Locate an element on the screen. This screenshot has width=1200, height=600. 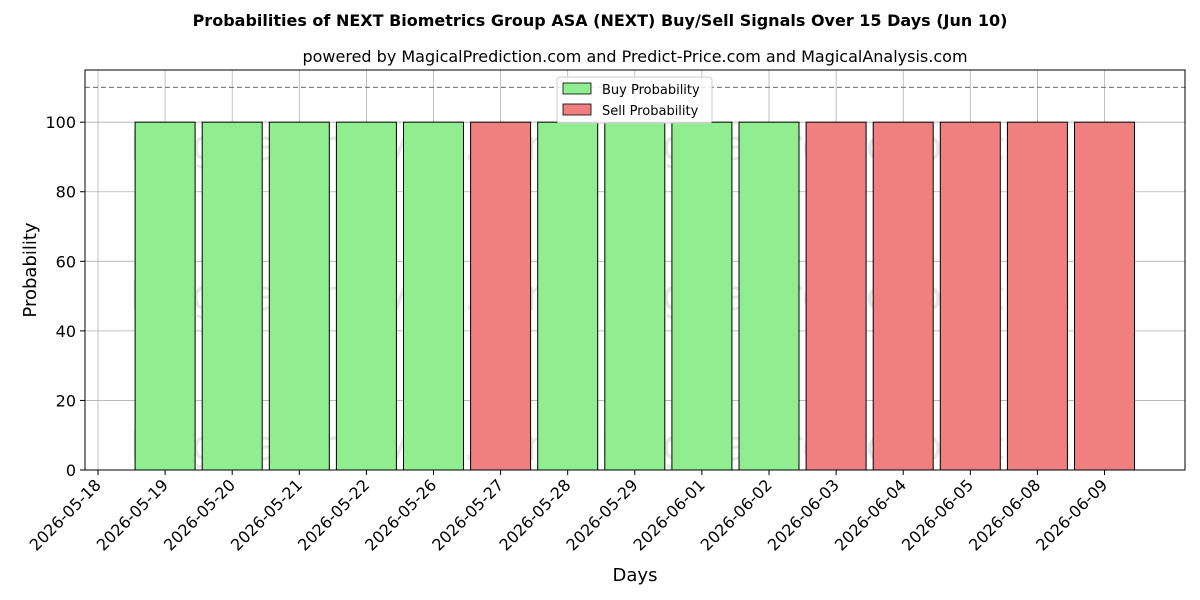
y-axis-label: Probability is located at coordinates (30, 269).